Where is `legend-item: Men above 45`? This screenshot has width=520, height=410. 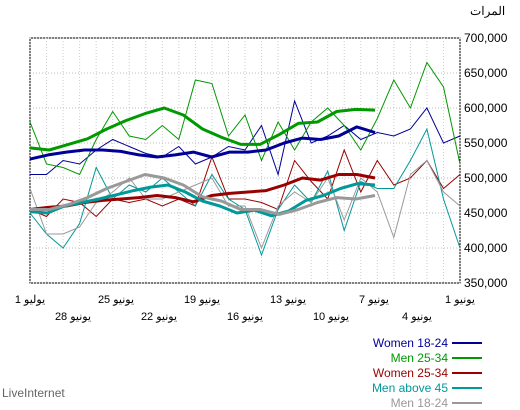 legend-item: Men above 45 is located at coordinates (415, 388).